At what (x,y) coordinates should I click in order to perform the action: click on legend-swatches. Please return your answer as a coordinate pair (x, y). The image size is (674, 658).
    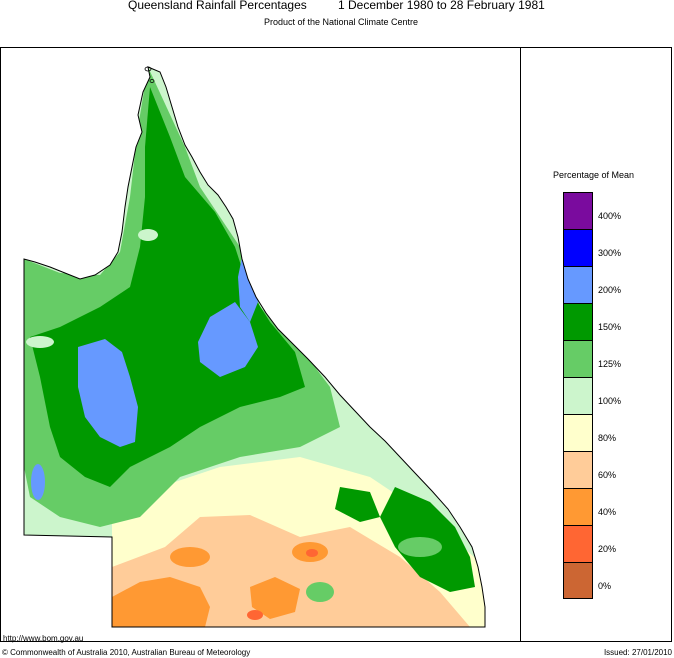
    Looking at the image, I should click on (578, 395).